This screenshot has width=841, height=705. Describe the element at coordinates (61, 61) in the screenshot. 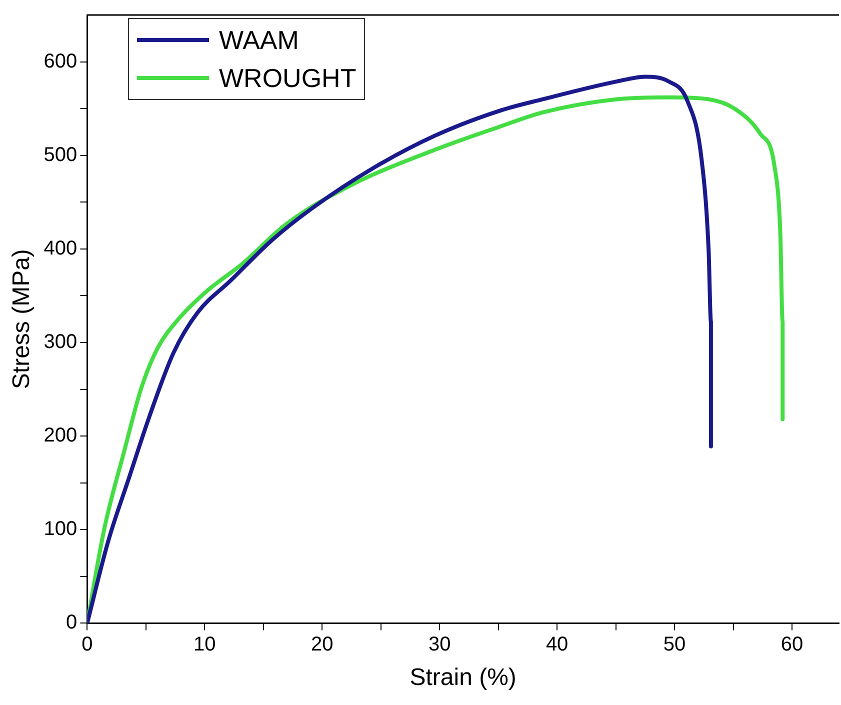

I see `y-tick-label: 600` at that location.